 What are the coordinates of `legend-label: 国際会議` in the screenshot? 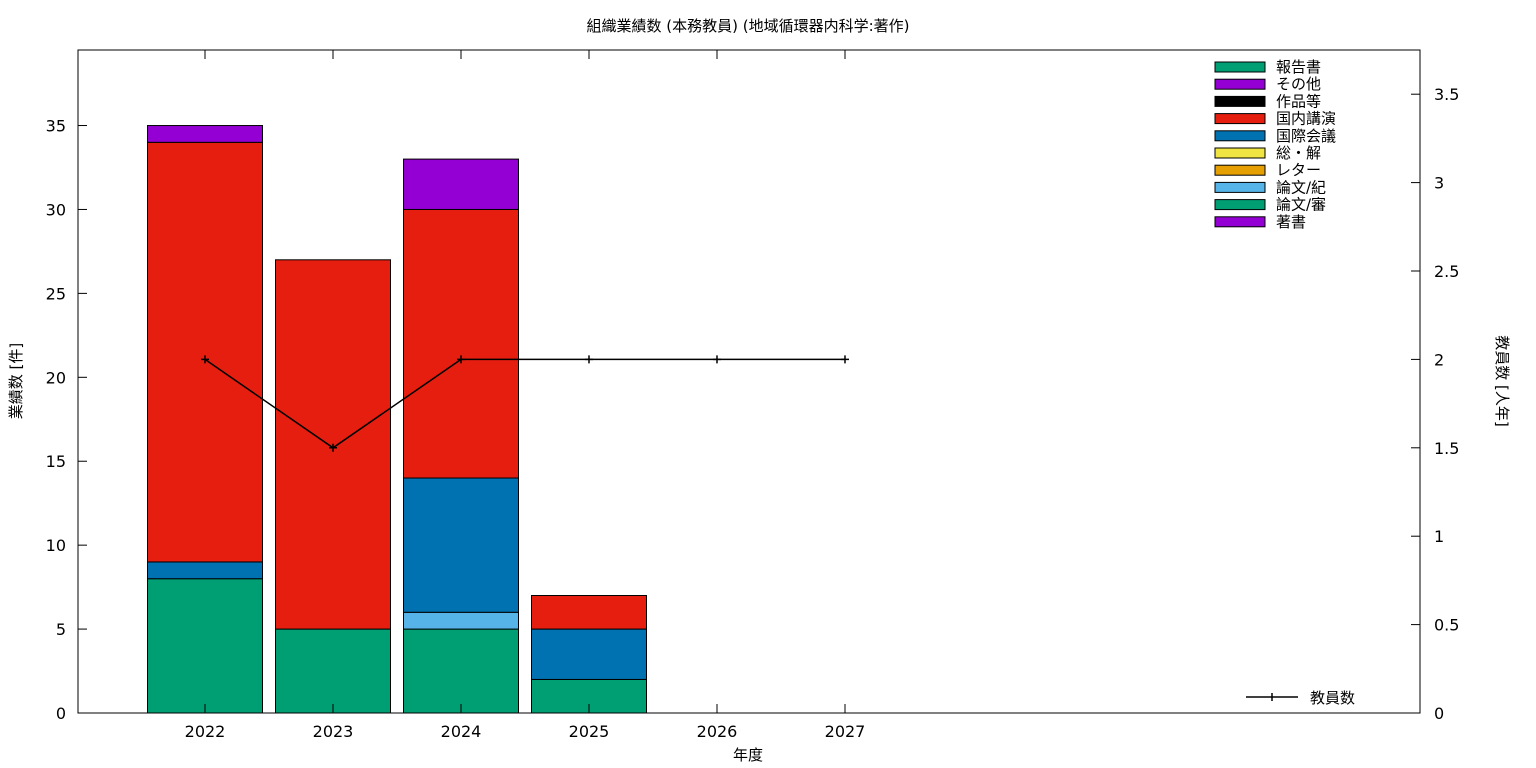 It's located at (1306, 136).